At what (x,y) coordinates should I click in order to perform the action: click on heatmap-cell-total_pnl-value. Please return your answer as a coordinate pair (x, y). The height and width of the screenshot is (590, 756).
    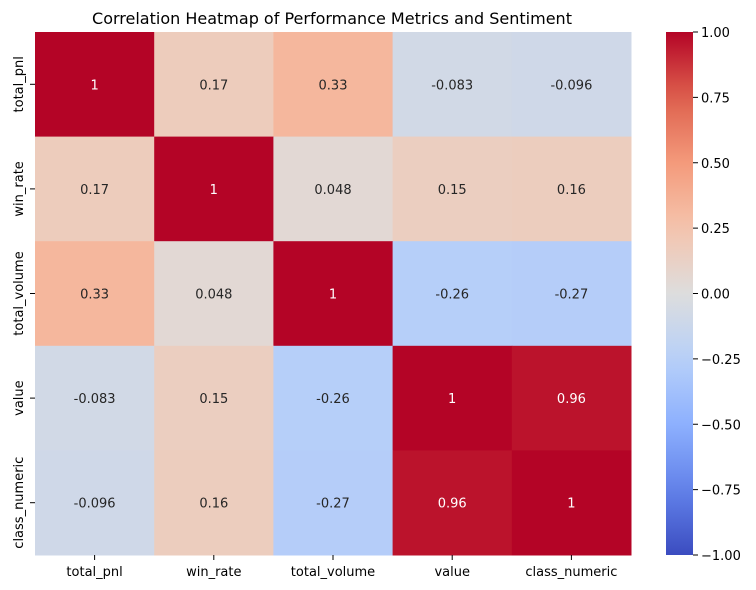
    Looking at the image, I should click on (452, 85).